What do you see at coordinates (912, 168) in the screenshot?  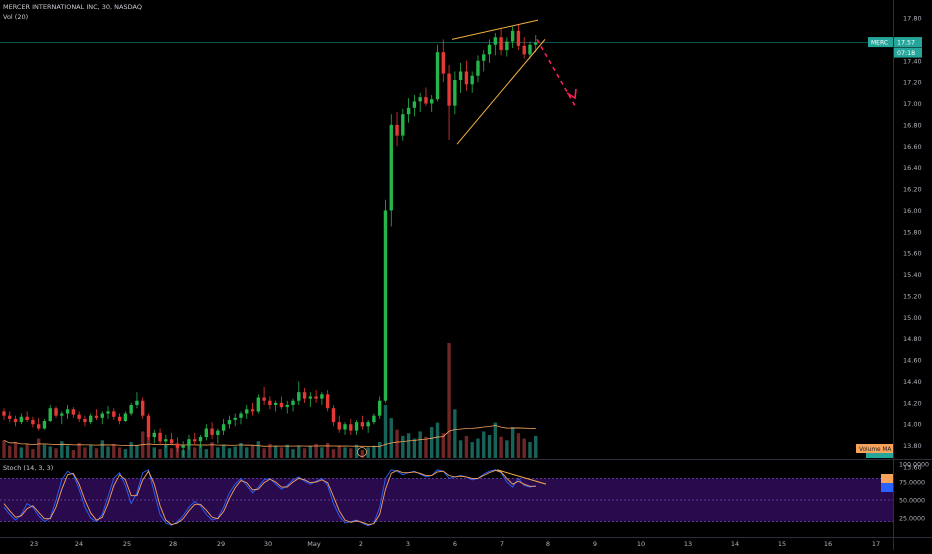 I see `price-tick-label: 16.40` at bounding box center [912, 168].